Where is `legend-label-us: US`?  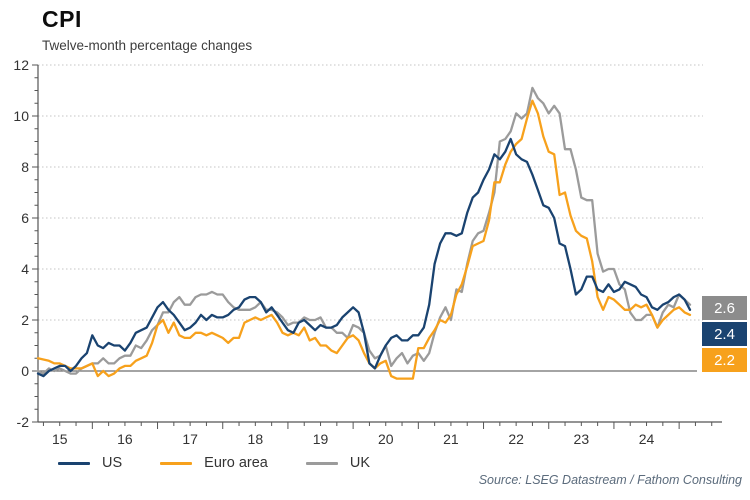 legend-label-us: US is located at coordinates (112, 463).